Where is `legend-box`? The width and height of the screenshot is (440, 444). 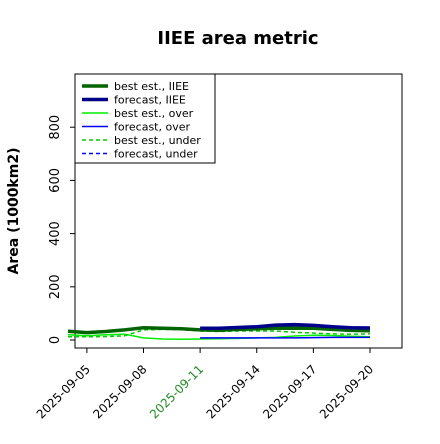
legend-box is located at coordinates (145, 118).